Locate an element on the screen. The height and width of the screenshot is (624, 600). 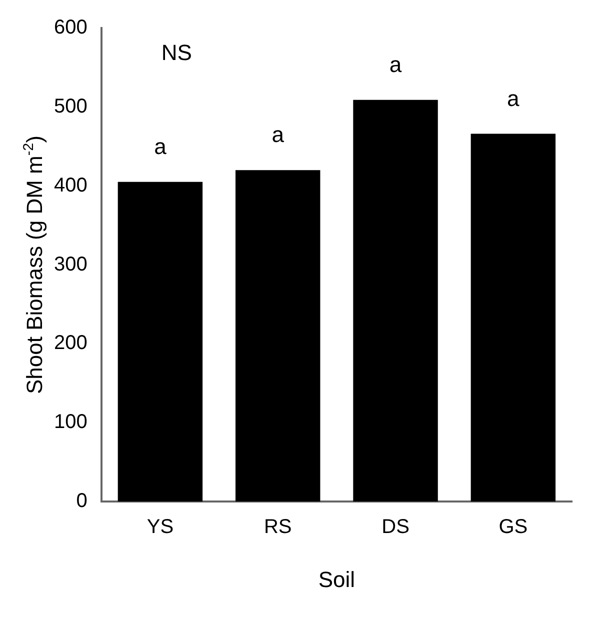
y-tick-label: 200 is located at coordinates (71, 343).